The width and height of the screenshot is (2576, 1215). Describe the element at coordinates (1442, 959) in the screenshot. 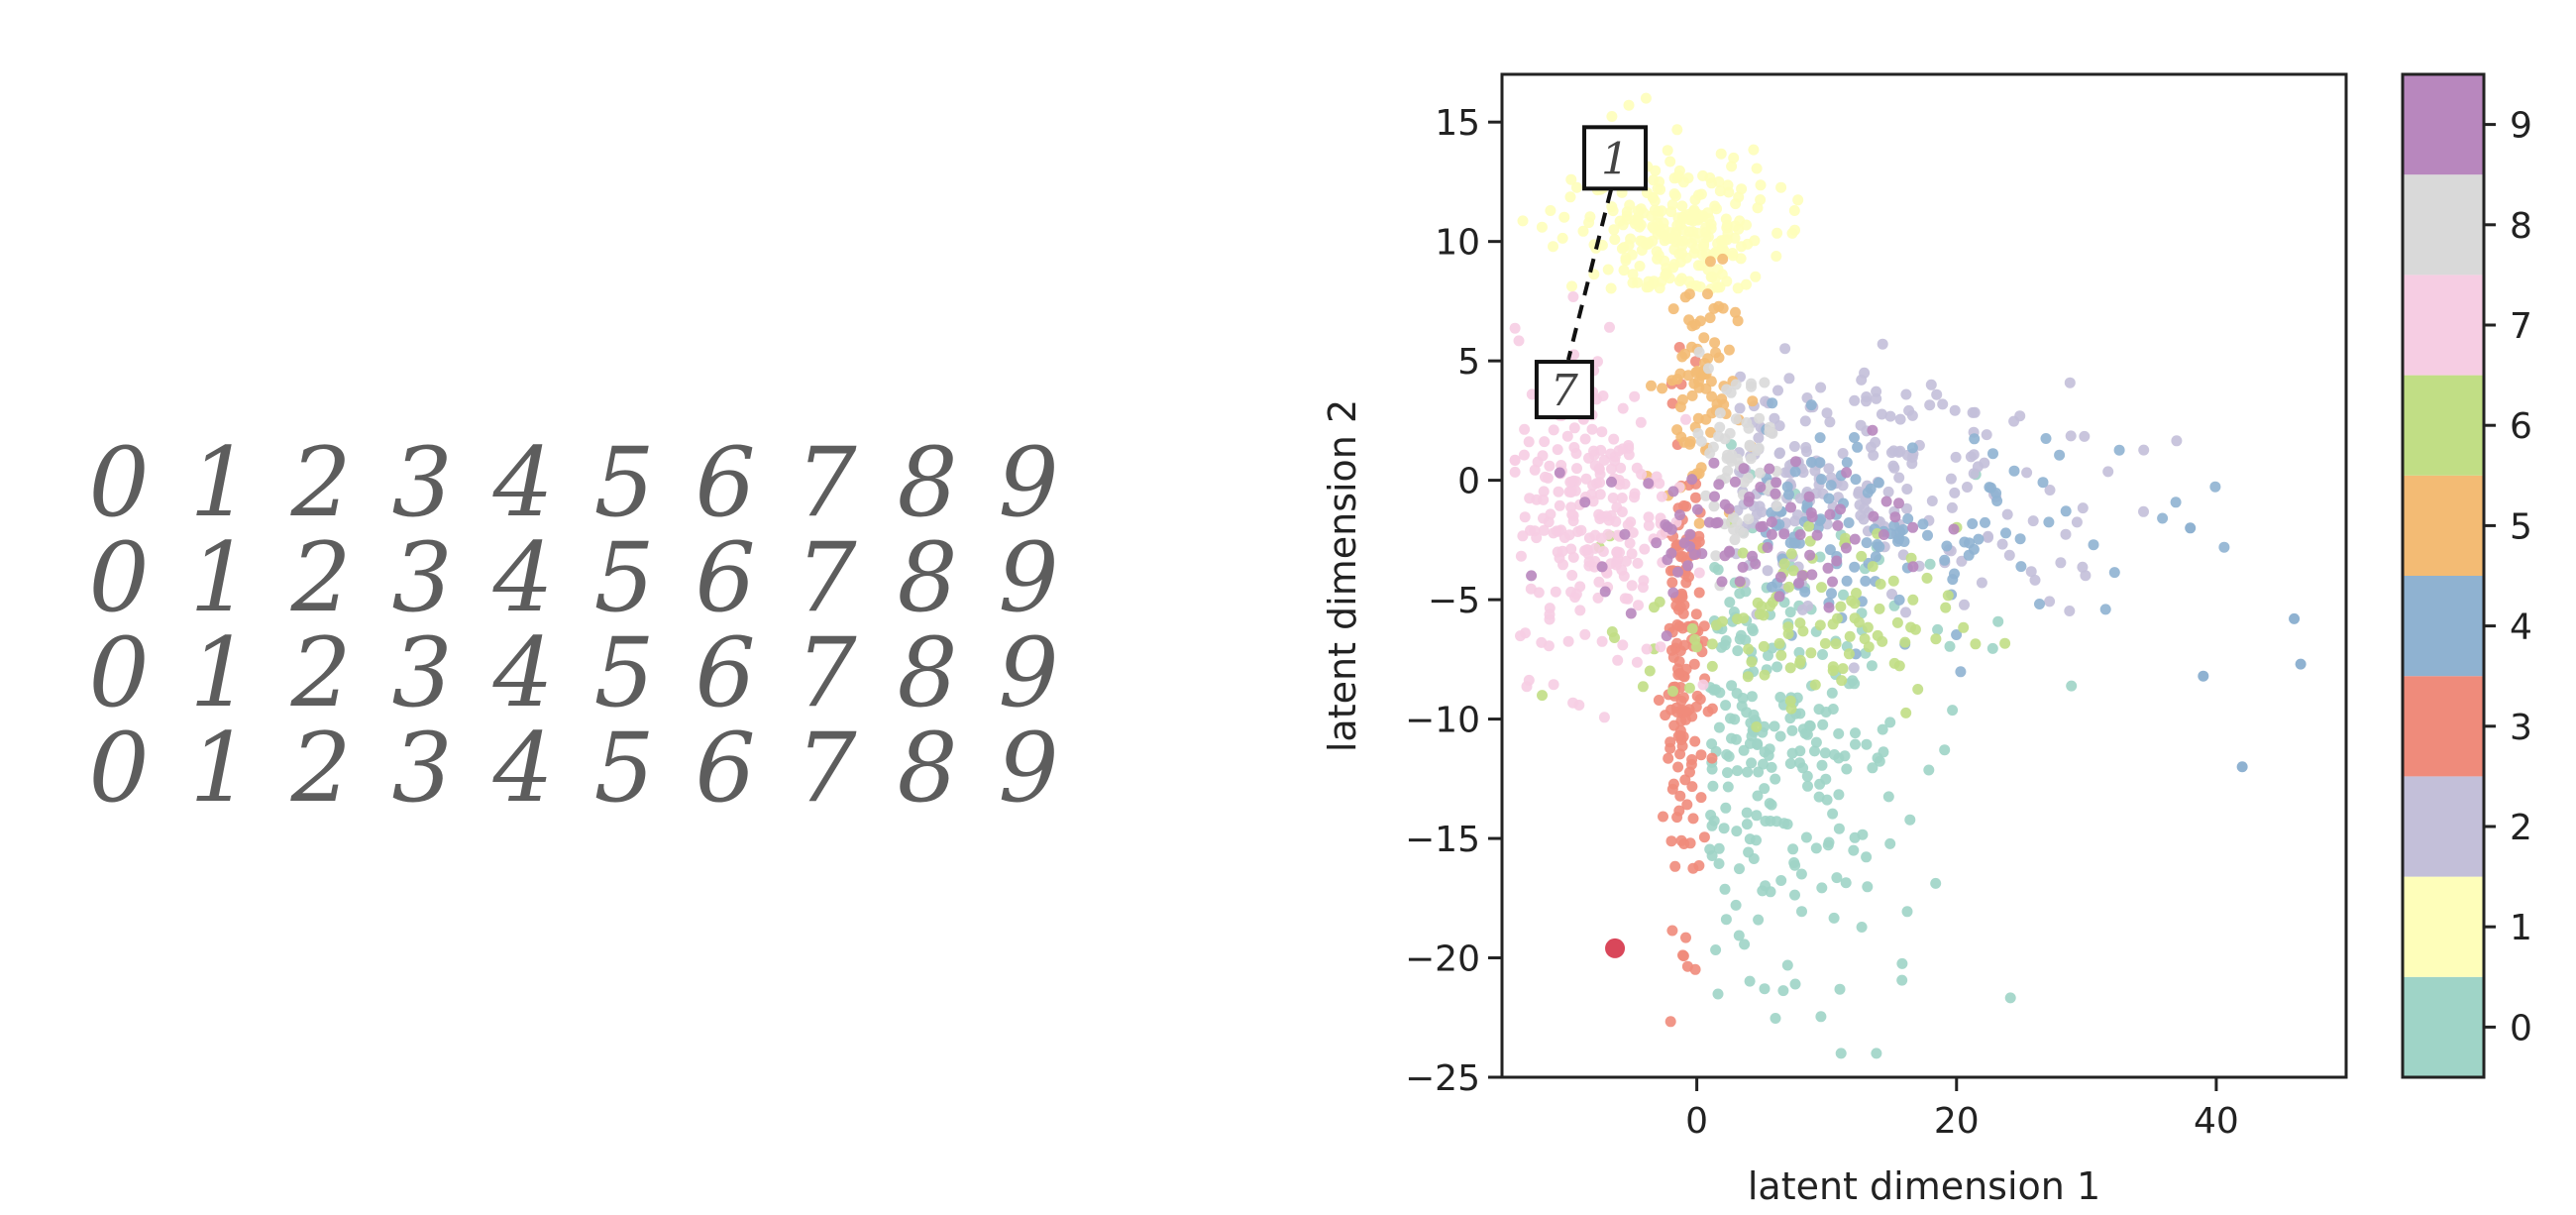

I see `y-tick-label: −20` at that location.